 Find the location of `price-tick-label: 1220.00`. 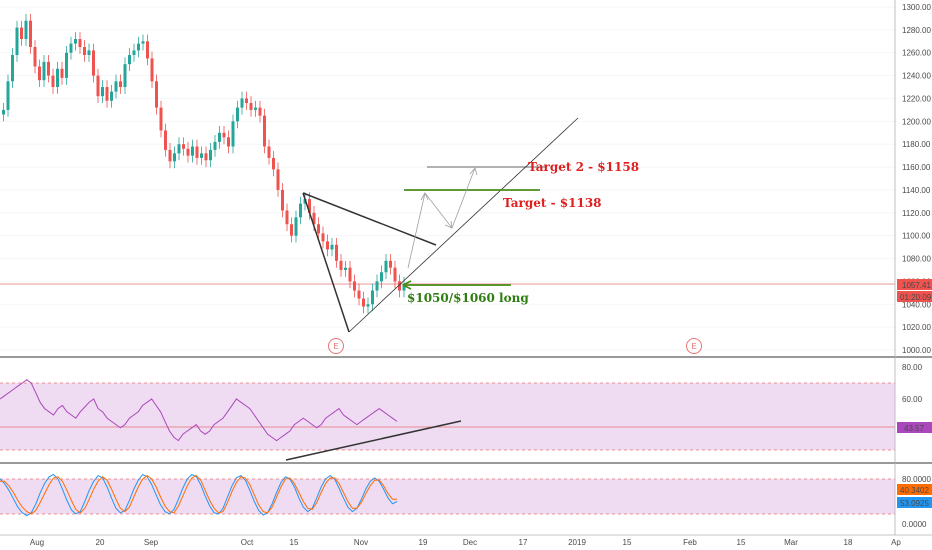

price-tick-label: 1220.00 is located at coordinates (916, 98).